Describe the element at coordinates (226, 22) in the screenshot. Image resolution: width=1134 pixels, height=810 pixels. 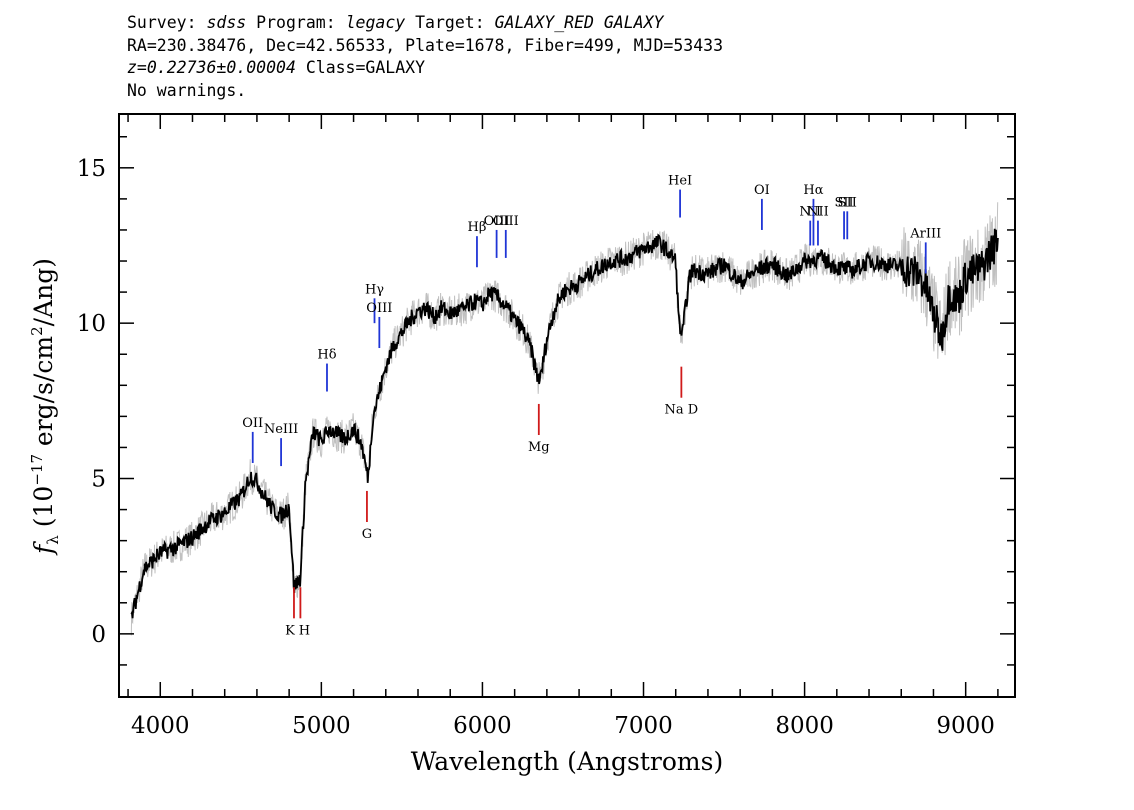
I see `survey-value: sdss` at that location.